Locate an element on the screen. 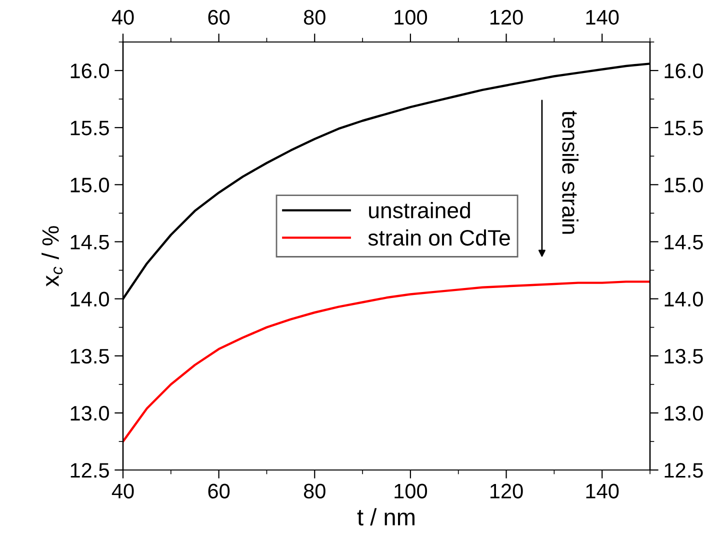 This screenshot has height=546, width=712. x-tick-label: 60 is located at coordinates (219, 491).